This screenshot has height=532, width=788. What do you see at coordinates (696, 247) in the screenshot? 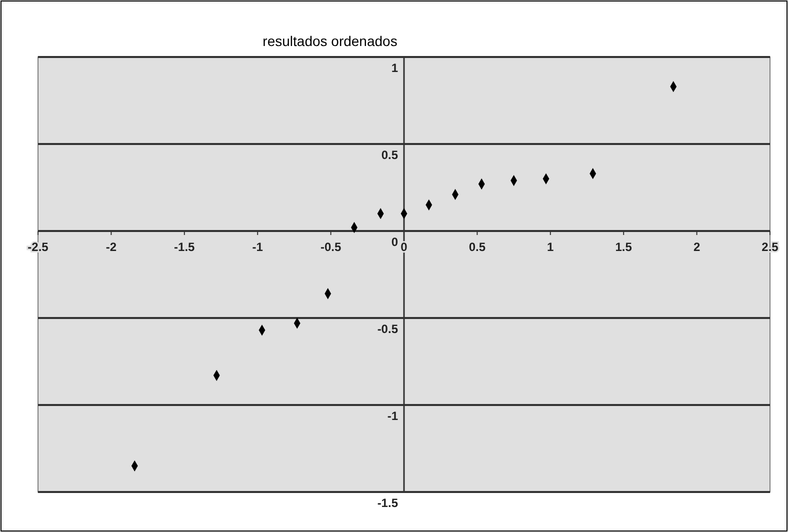
I see `x-tick-label: 2` at bounding box center [696, 247].